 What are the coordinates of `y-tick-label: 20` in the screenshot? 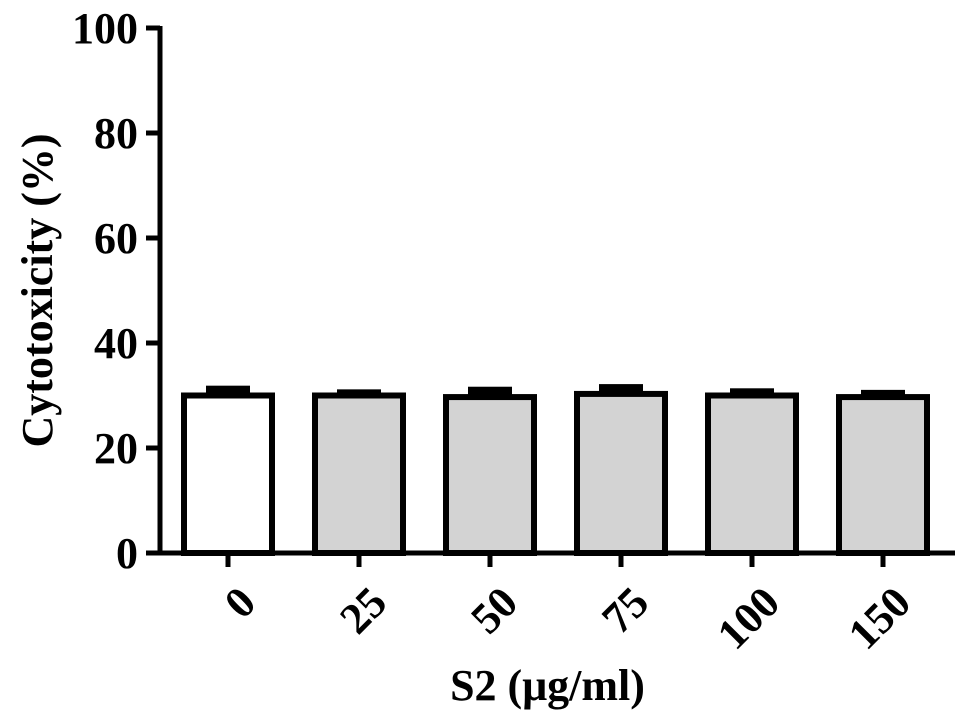 It's located at (116, 448).